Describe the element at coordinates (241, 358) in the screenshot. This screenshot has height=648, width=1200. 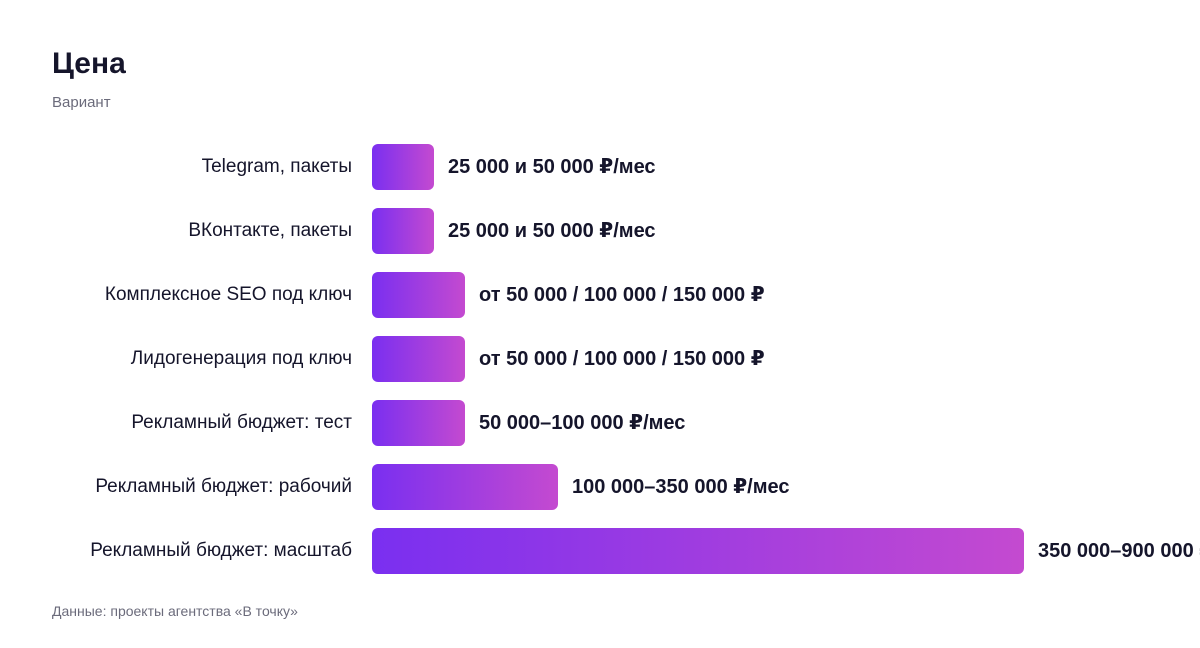
I see `category-label: Лидогенерация под ключ` at that location.